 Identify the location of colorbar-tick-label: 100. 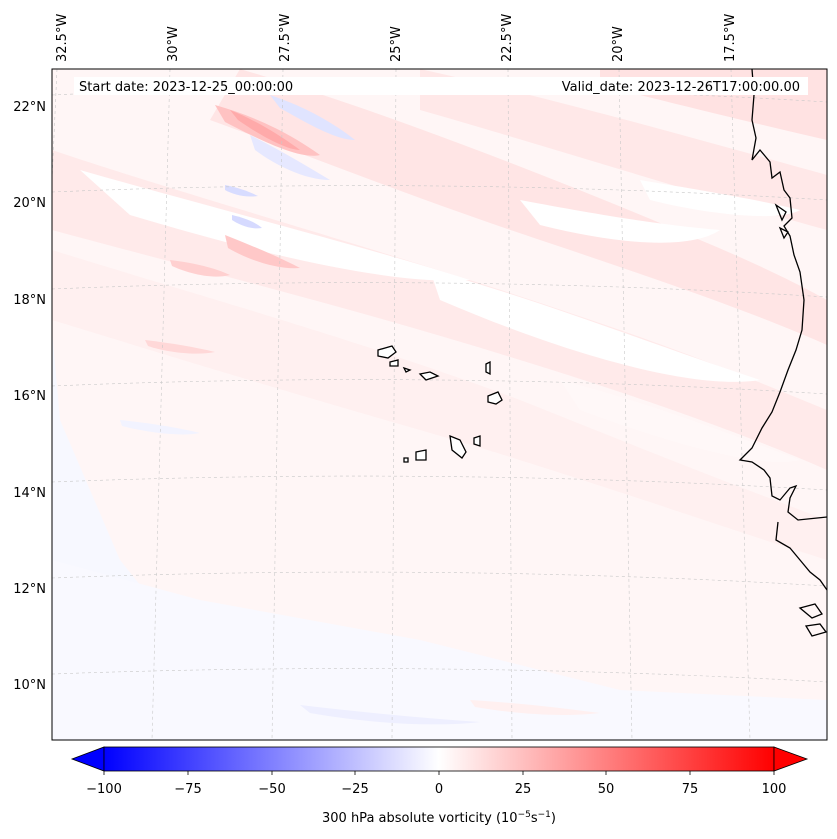
(774, 789).